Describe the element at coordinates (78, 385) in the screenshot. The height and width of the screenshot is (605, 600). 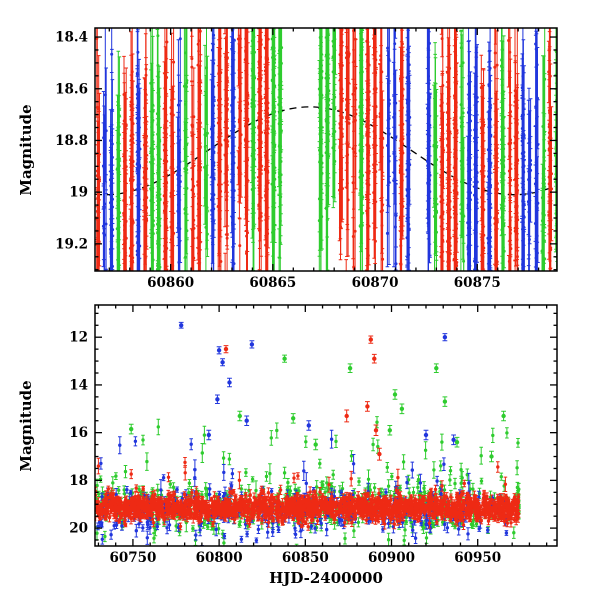
I see `y-axis-tick-label: 14` at that location.